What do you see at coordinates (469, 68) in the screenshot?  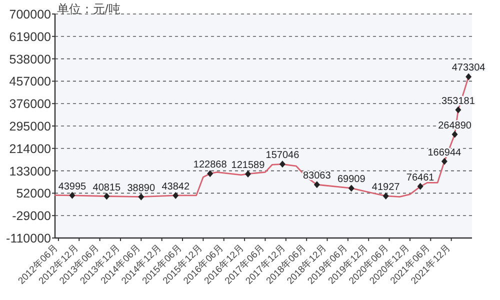 I see `data-label: 473304` at bounding box center [469, 68].